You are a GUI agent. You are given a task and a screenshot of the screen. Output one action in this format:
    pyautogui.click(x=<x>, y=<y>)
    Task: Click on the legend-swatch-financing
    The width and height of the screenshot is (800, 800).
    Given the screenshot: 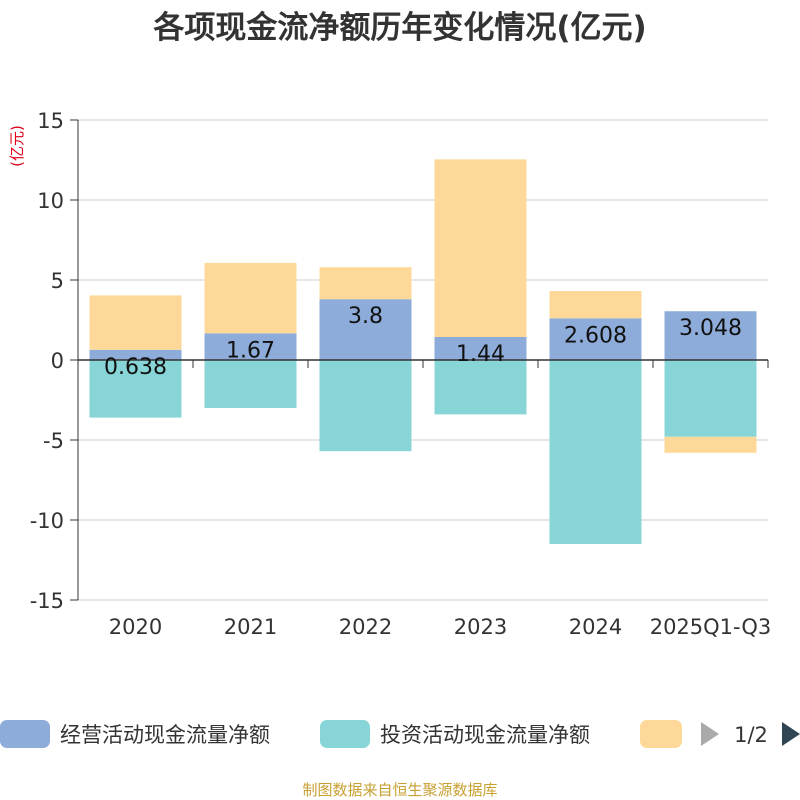 What is the action you would take?
    pyautogui.click(x=661, y=734)
    